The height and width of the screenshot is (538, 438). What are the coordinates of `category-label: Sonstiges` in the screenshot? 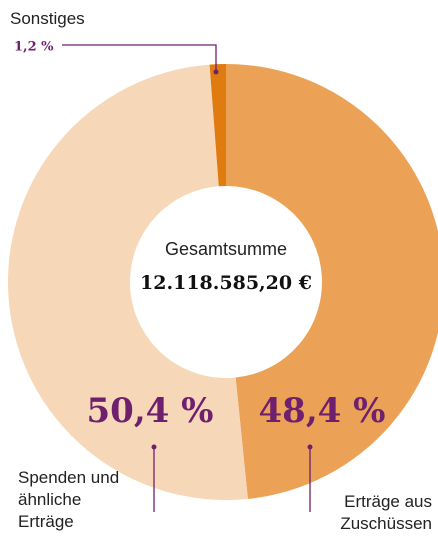 It's located at (47, 18).